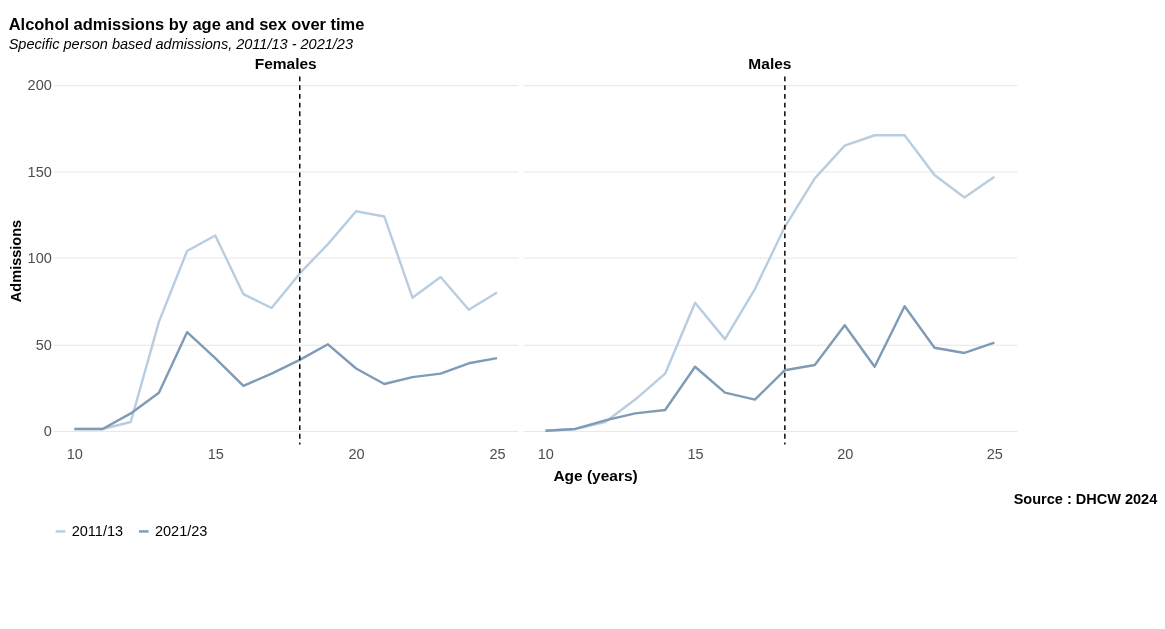  Describe the element at coordinates (39, 258) in the screenshot. I see `y-tick-label: 100` at that location.